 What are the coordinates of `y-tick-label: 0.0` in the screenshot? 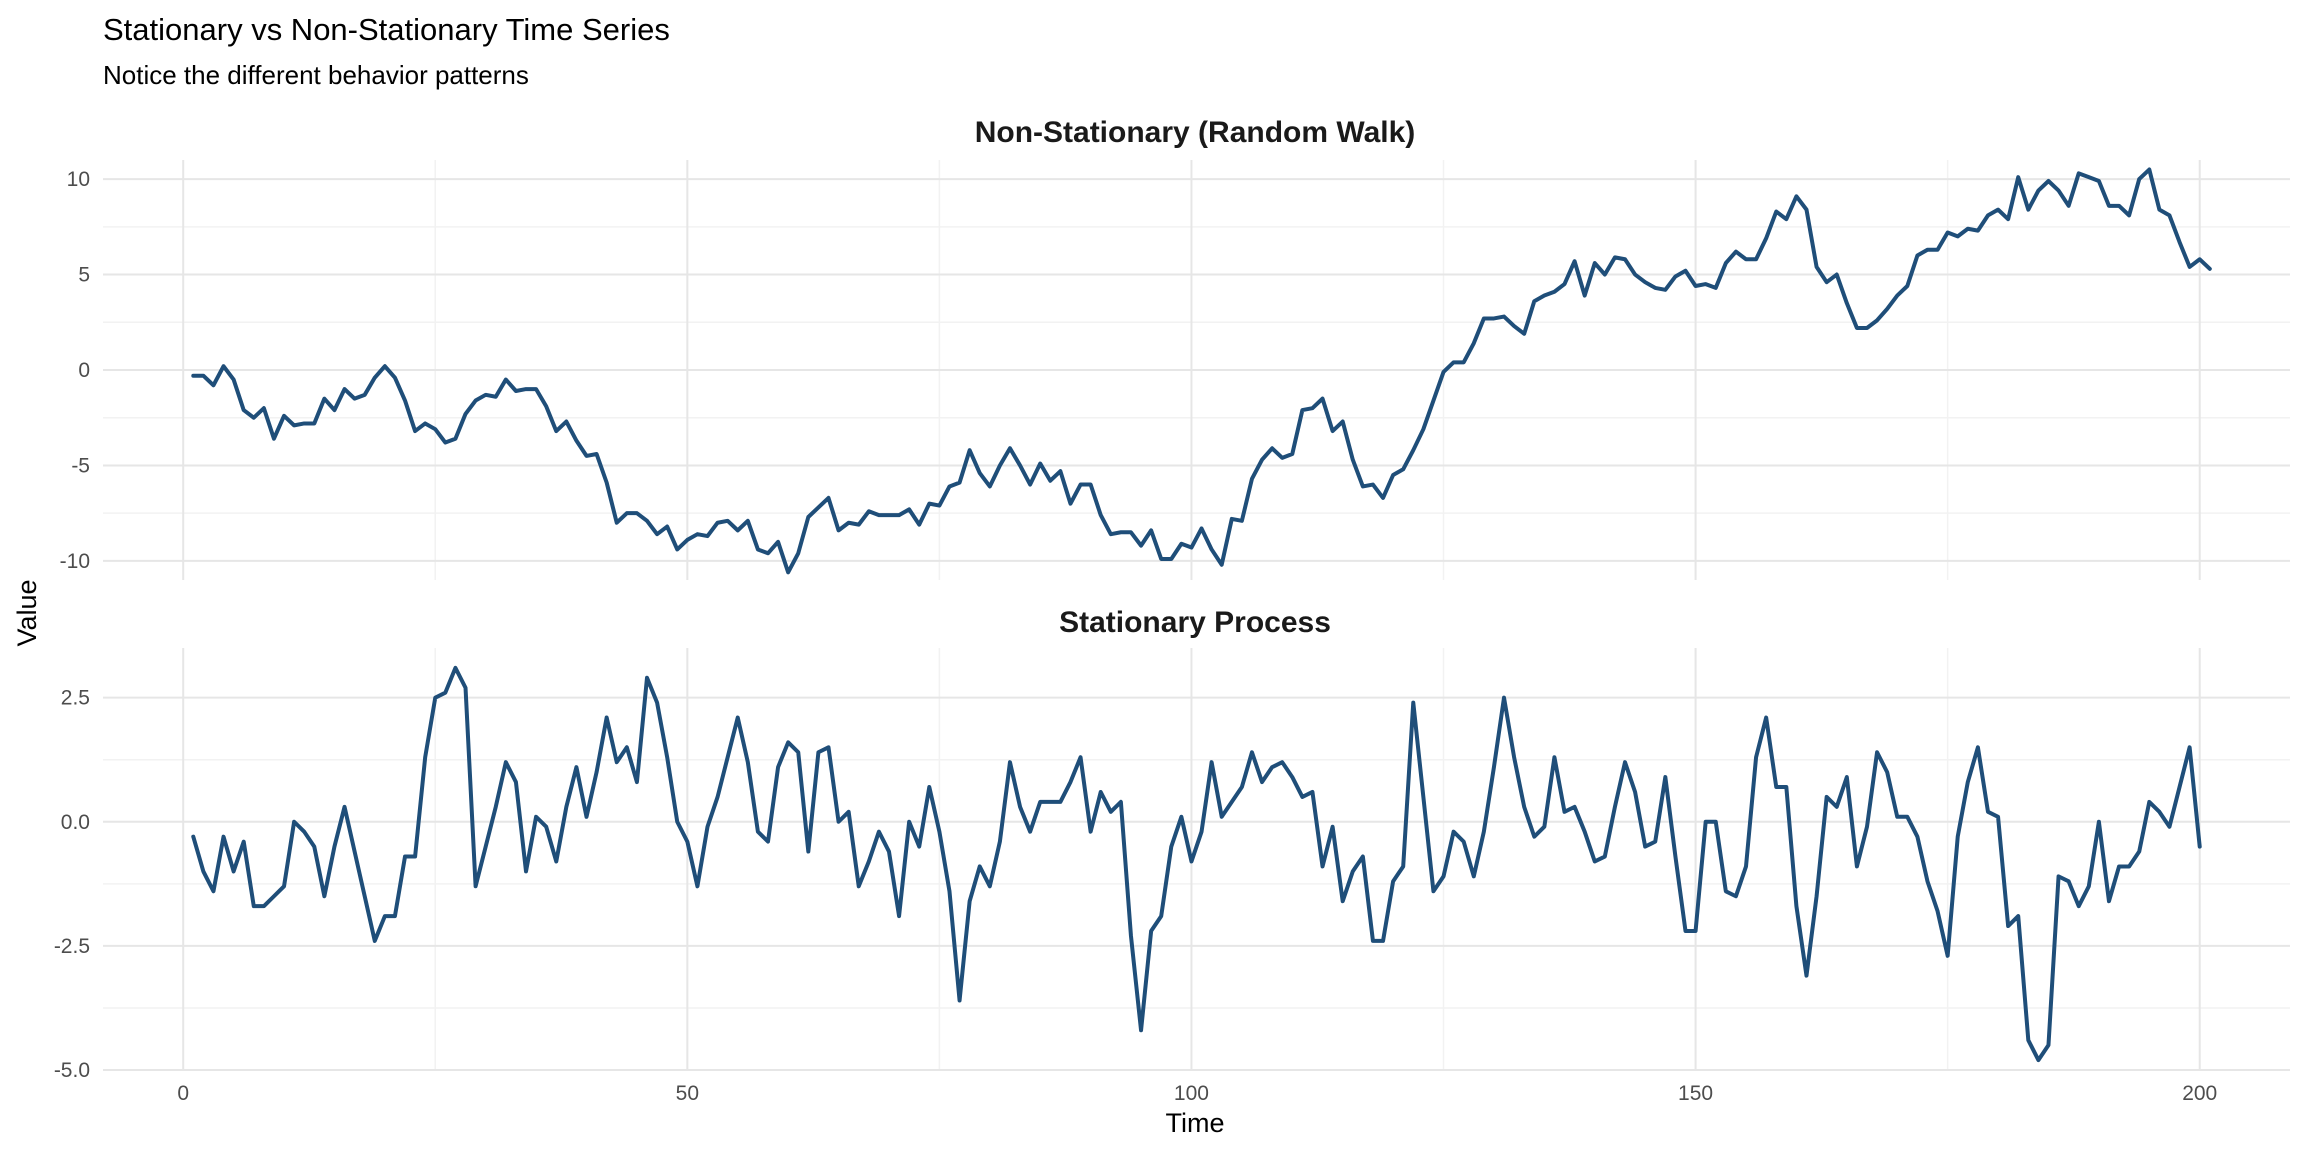 It's located at (75, 822).